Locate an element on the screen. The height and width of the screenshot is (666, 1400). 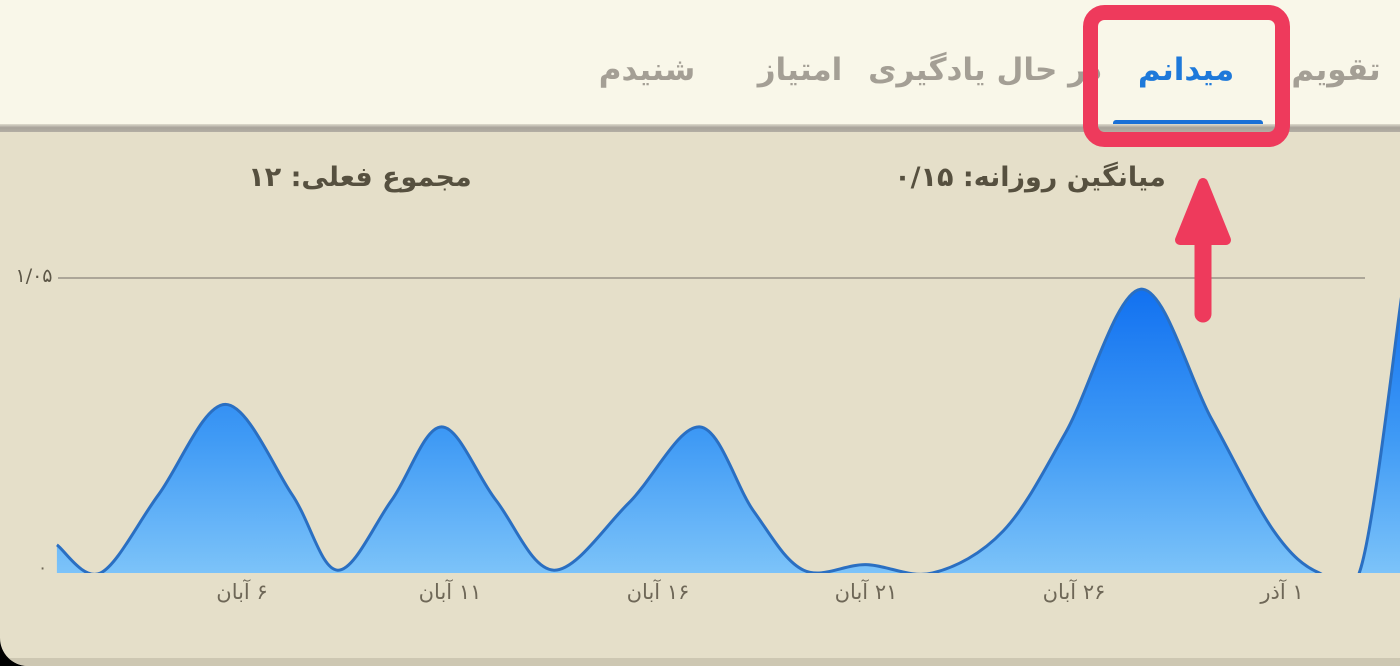
bottom-strip is located at coordinates (700, 662).